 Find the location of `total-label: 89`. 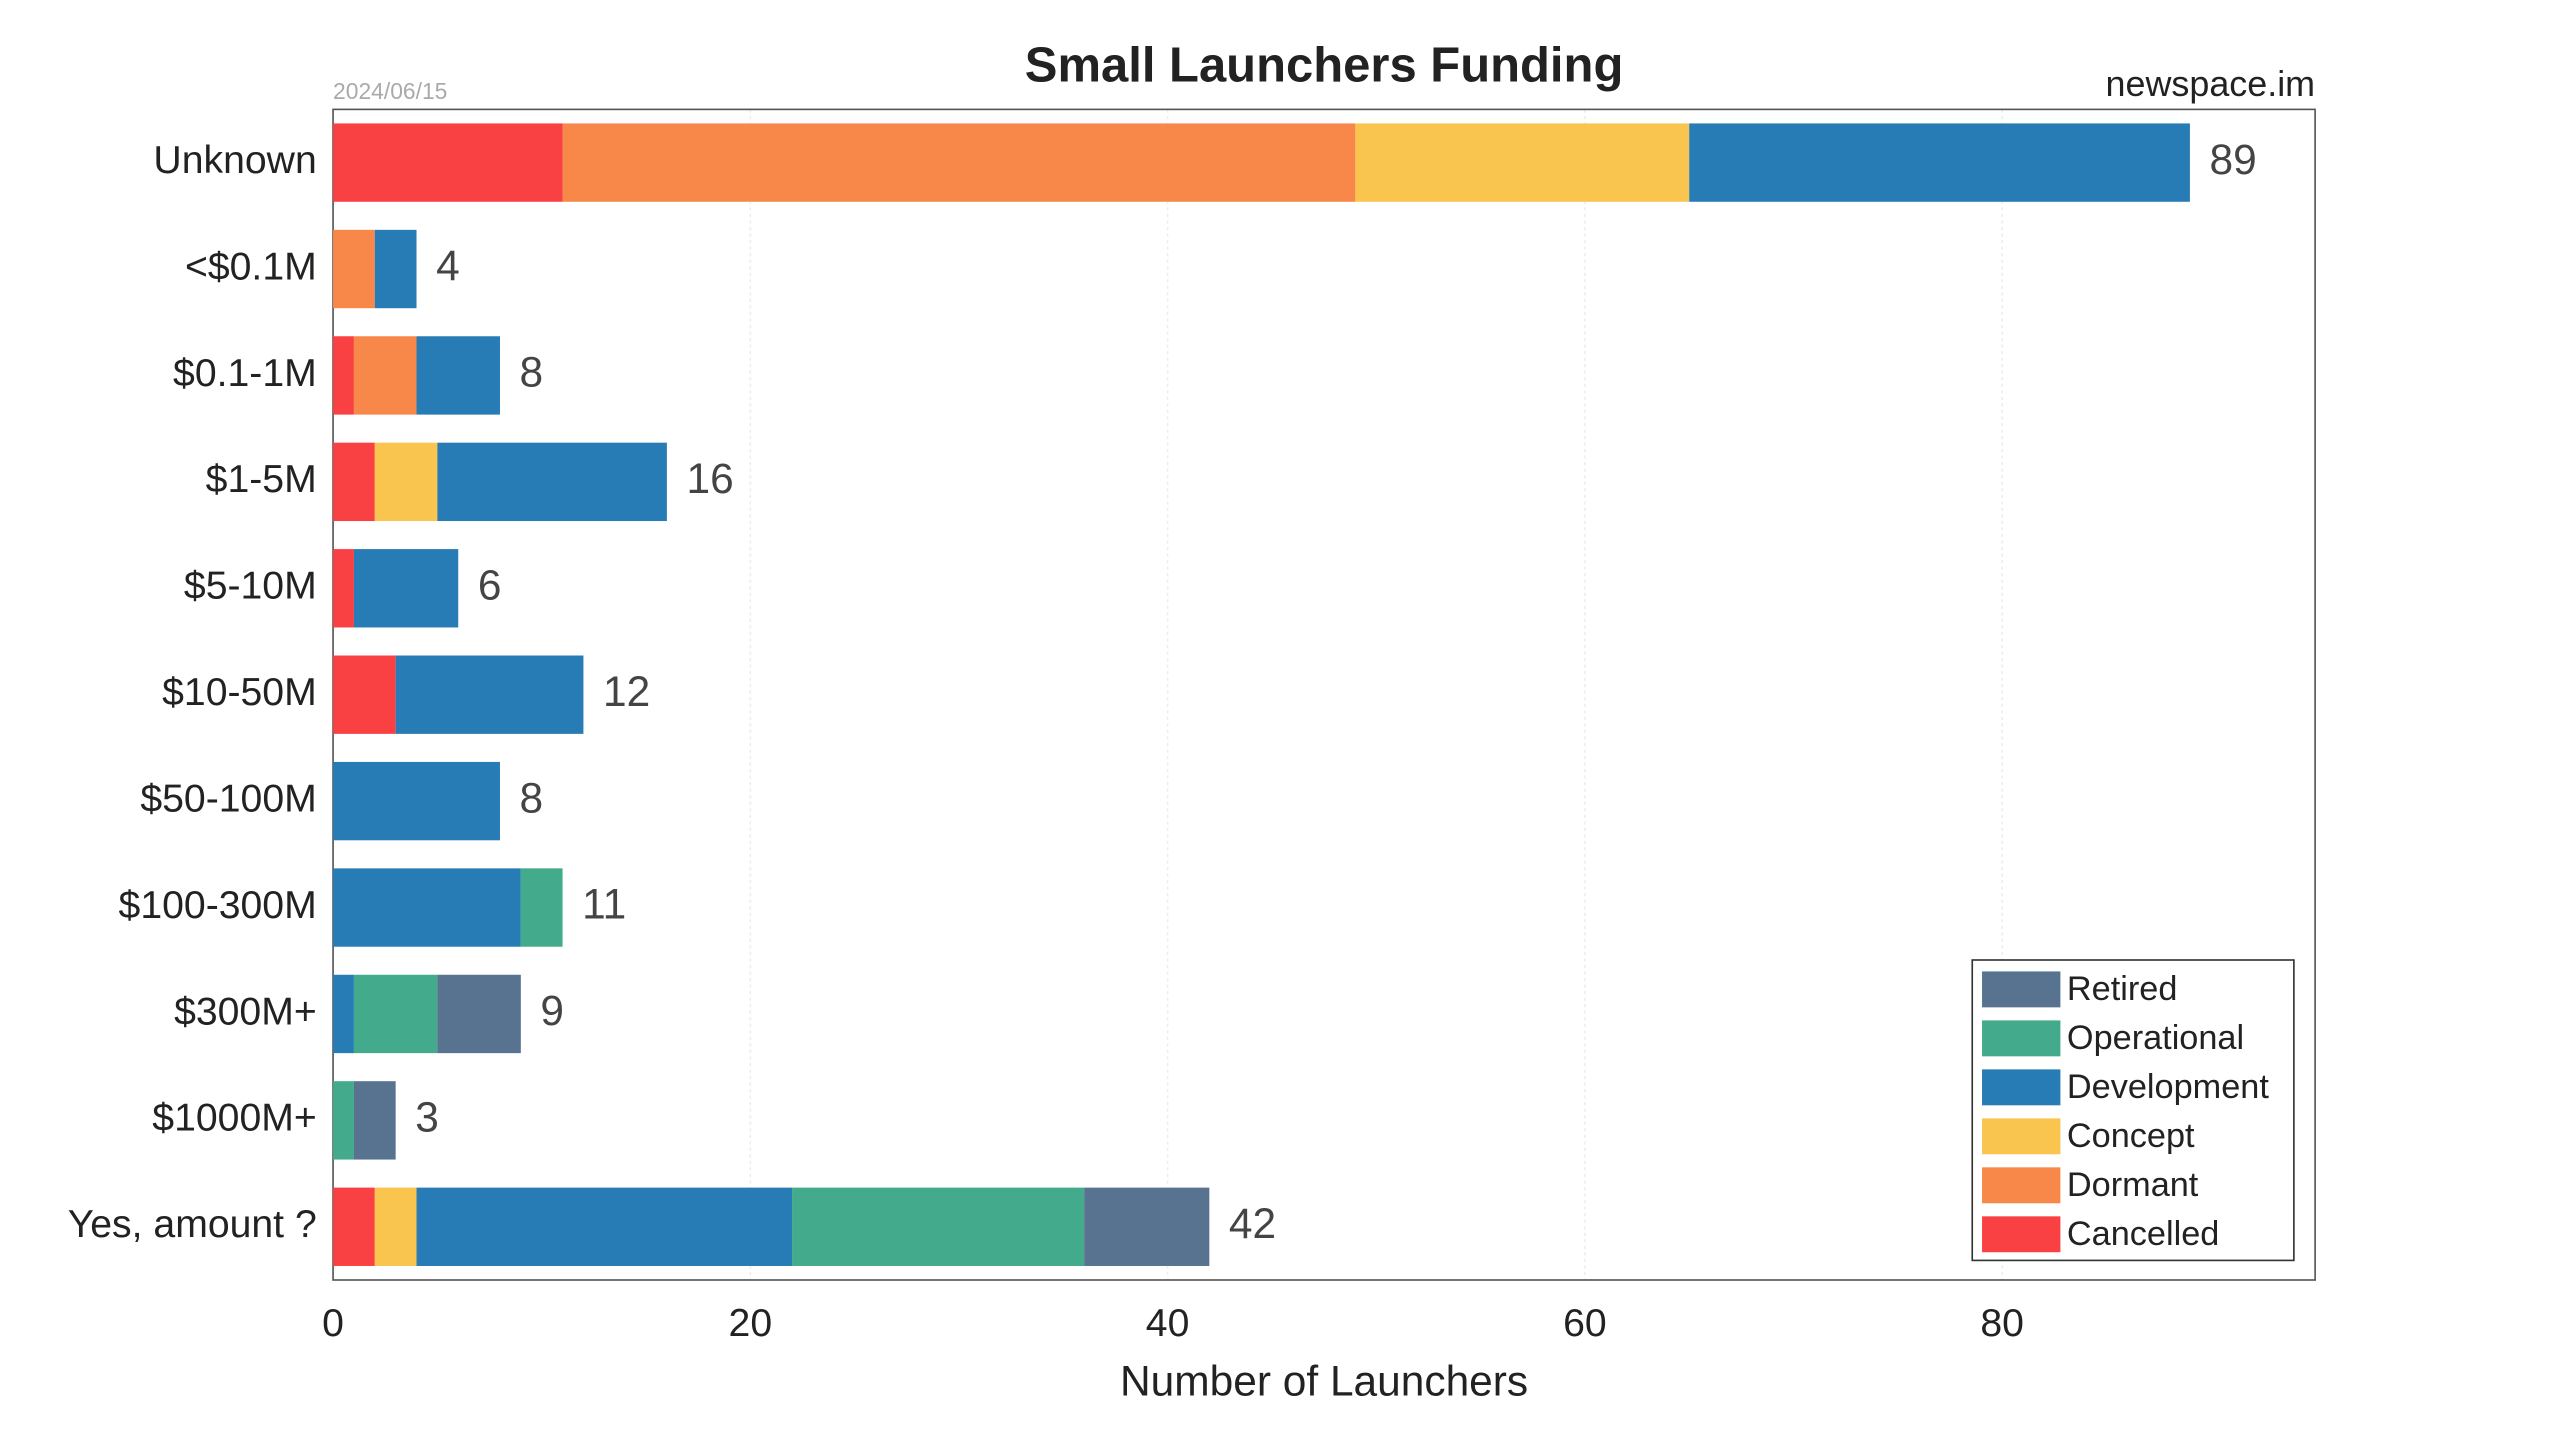

total-label: 89 is located at coordinates (2233, 159).